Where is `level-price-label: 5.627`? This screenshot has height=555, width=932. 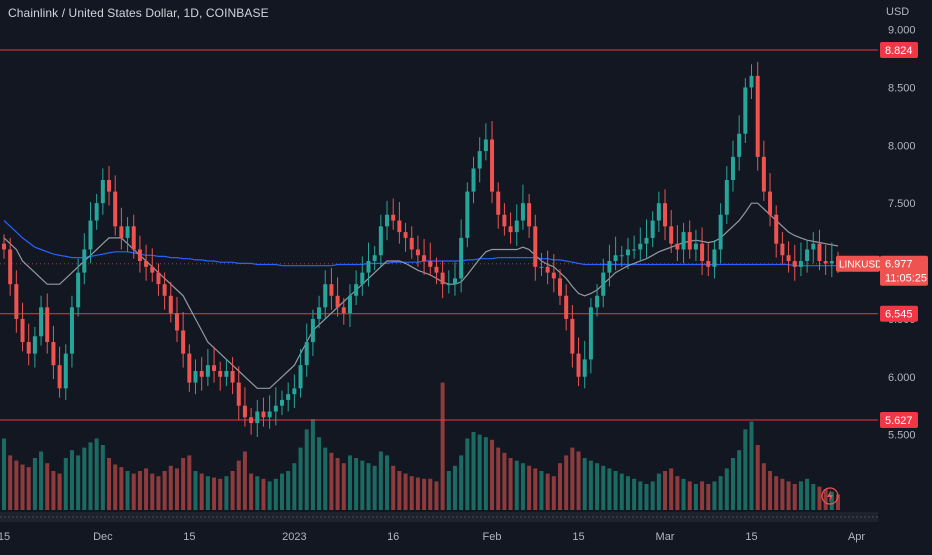 level-price-label: 5.627 is located at coordinates (899, 421).